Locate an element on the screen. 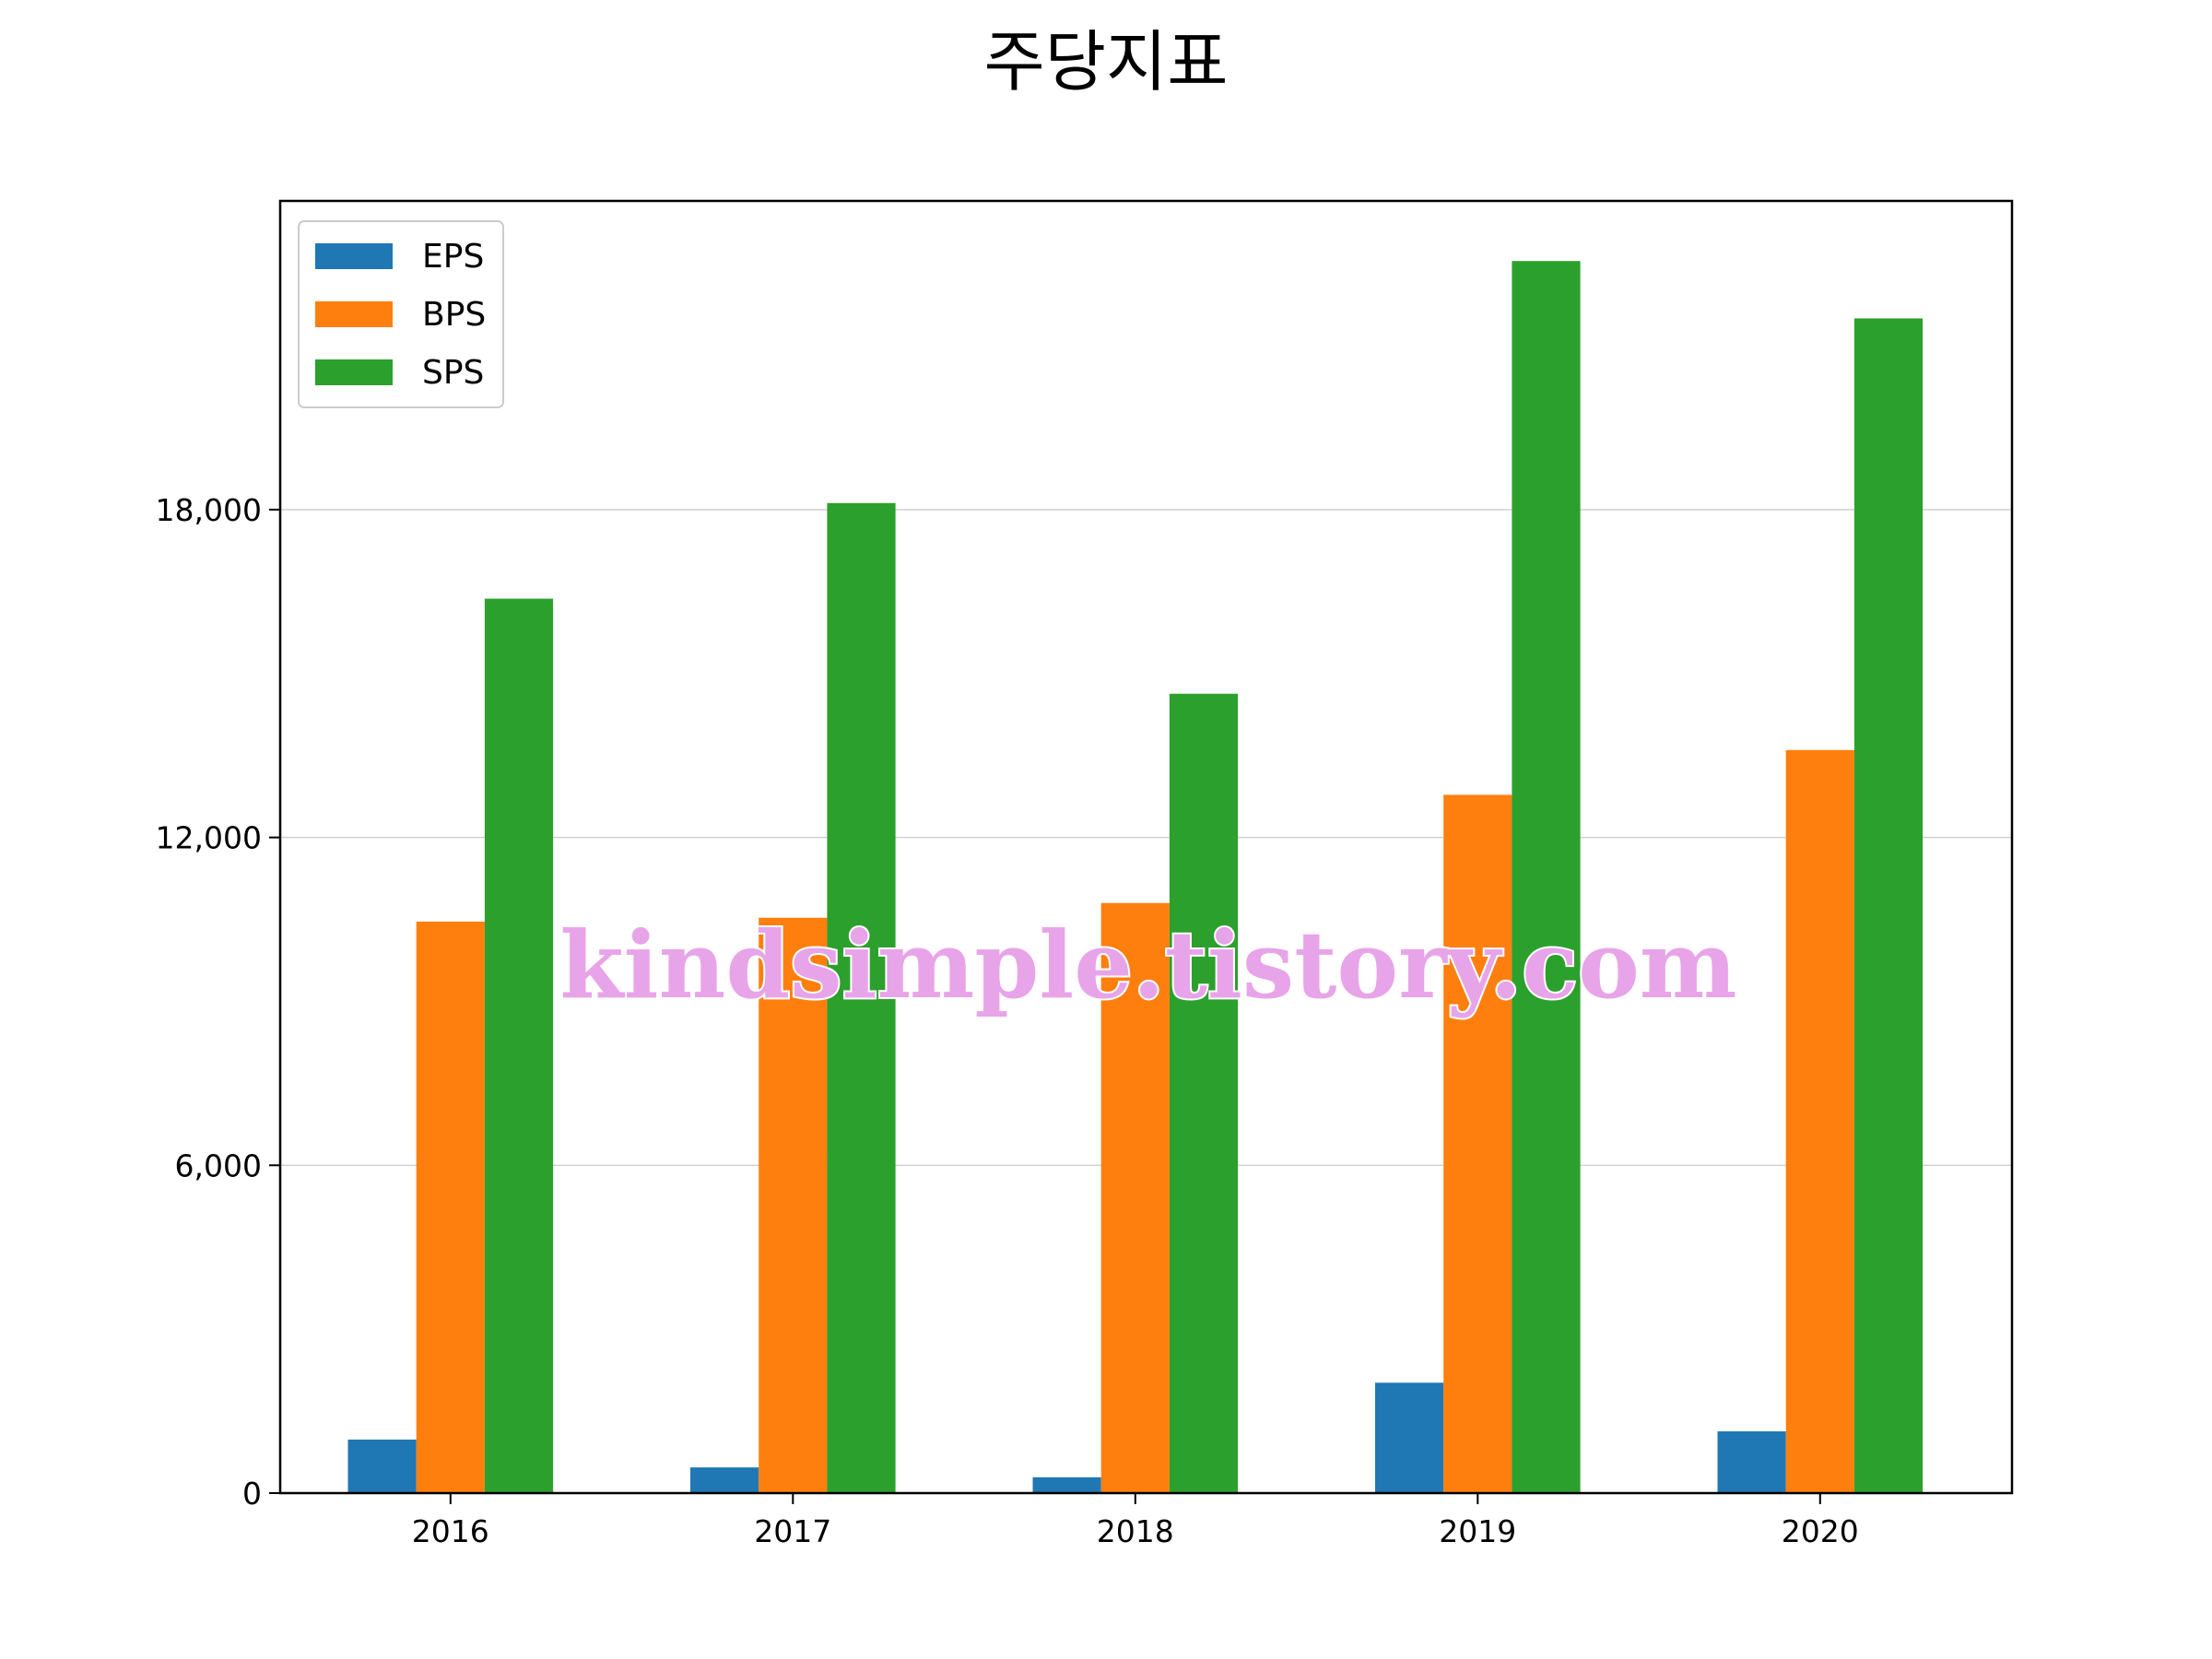 The height and width of the screenshot is (1659, 2212). bar-eps-2020 is located at coordinates (1751, 1462).